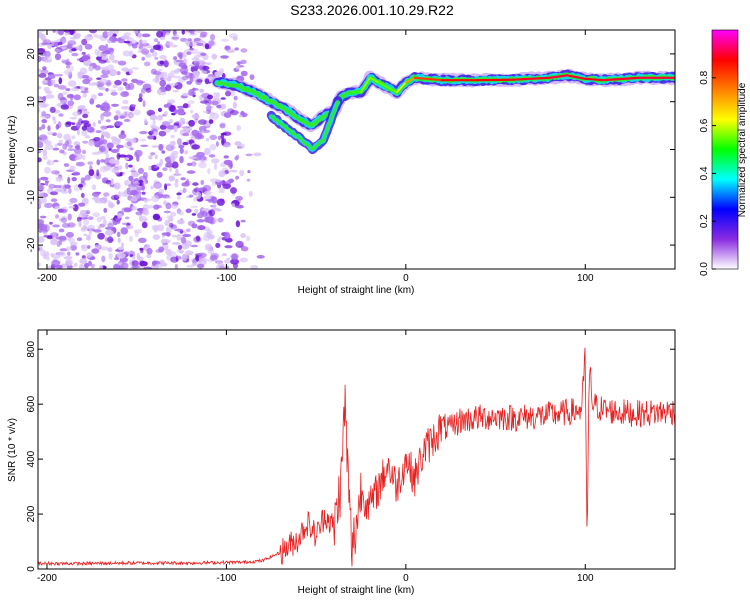  I want to click on snr-x-tick-label: 100, so click(585, 578).